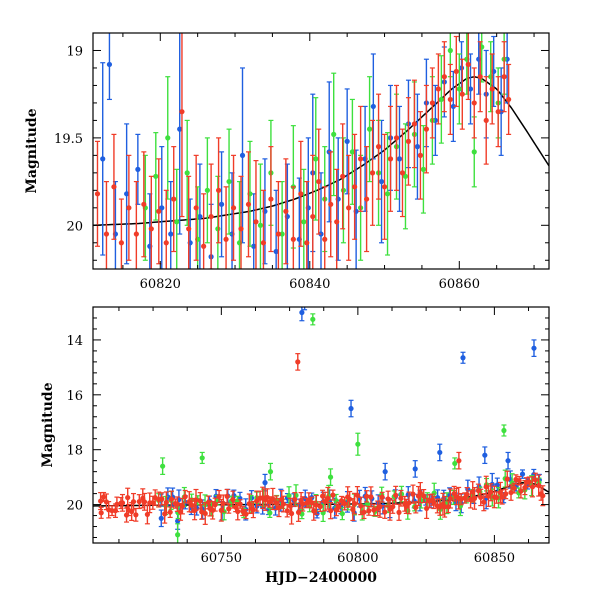 This screenshot has width=600, height=600. Describe the element at coordinates (459, 284) in the screenshot. I see `x-tick-label: 60860` at that location.